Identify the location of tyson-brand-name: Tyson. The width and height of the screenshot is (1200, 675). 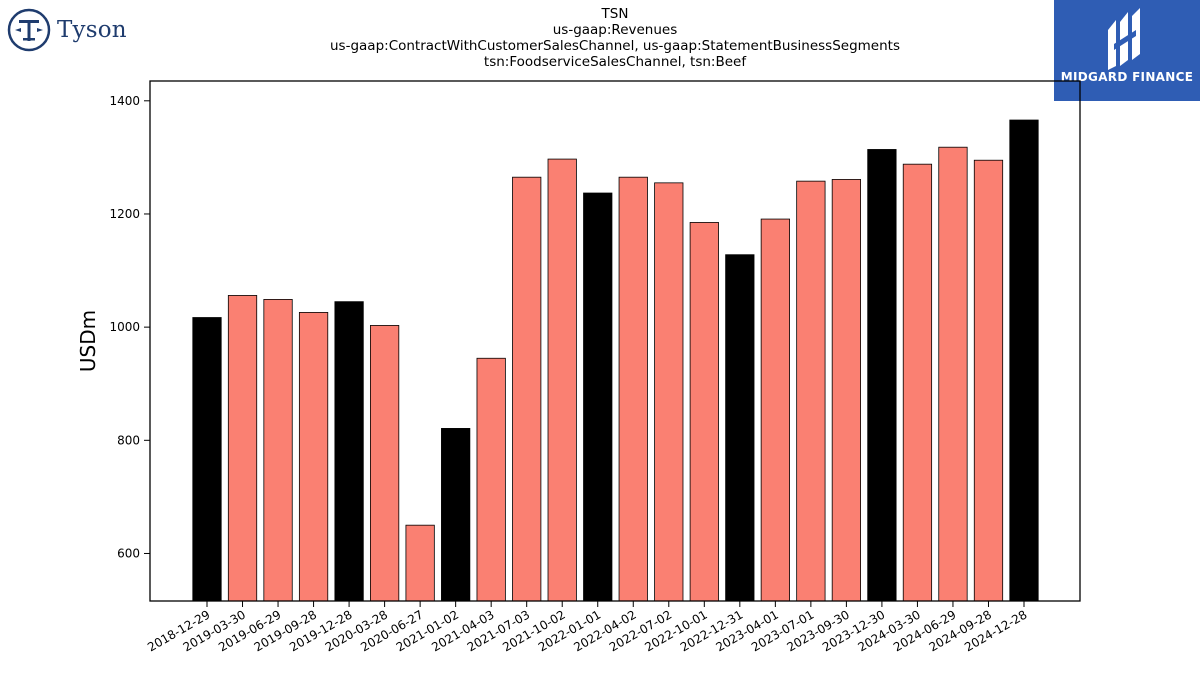
(92, 30).